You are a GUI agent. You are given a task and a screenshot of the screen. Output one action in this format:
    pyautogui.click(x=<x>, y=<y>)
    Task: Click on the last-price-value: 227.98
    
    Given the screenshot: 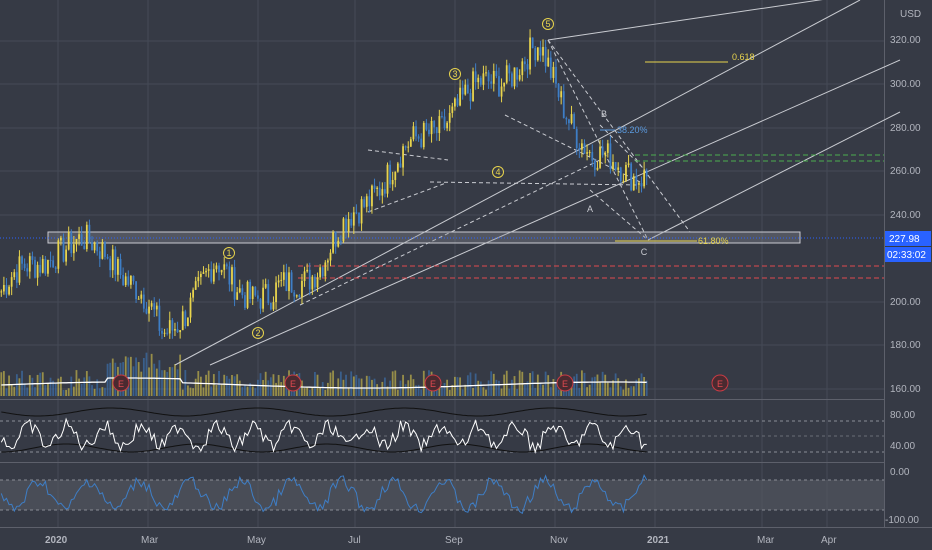 What is the action you would take?
    pyautogui.click(x=904, y=239)
    